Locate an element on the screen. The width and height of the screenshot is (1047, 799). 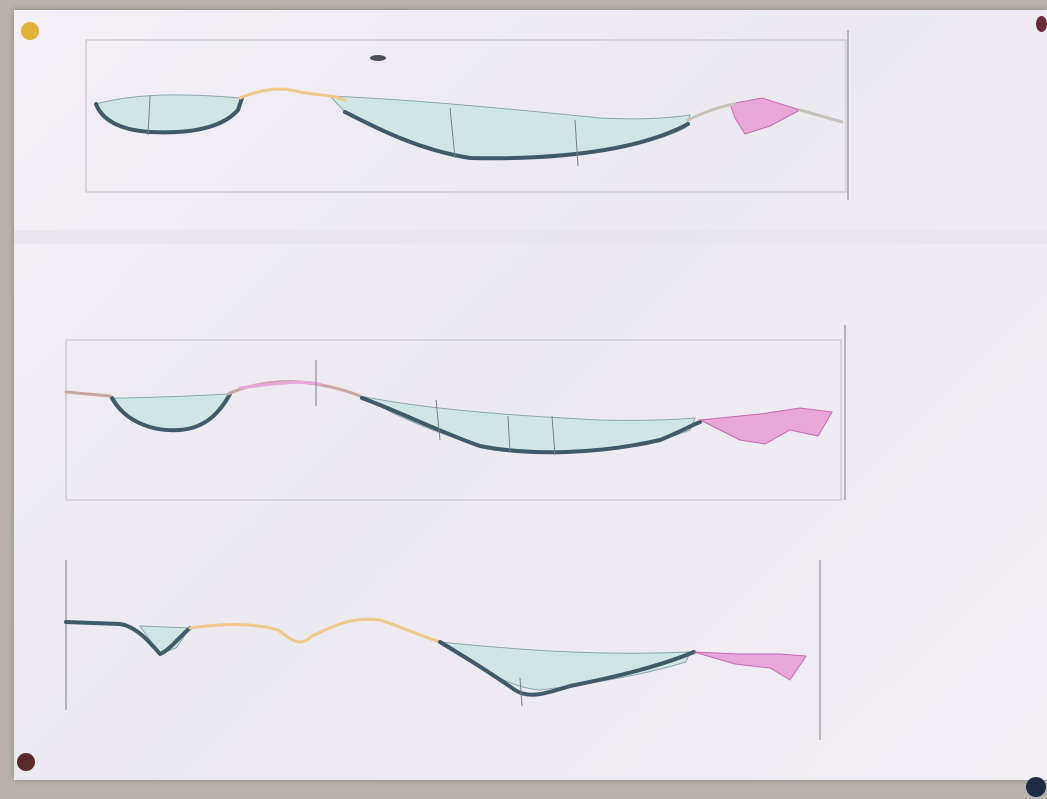
ice-body-1b is located at coordinates (509, 127).